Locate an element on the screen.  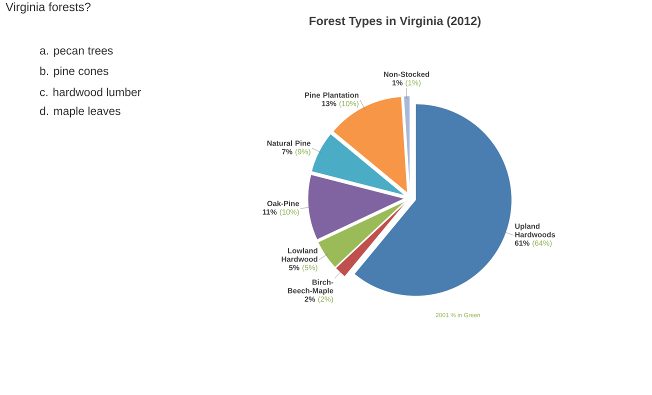
text: b. pine cones is located at coordinates (74, 72).